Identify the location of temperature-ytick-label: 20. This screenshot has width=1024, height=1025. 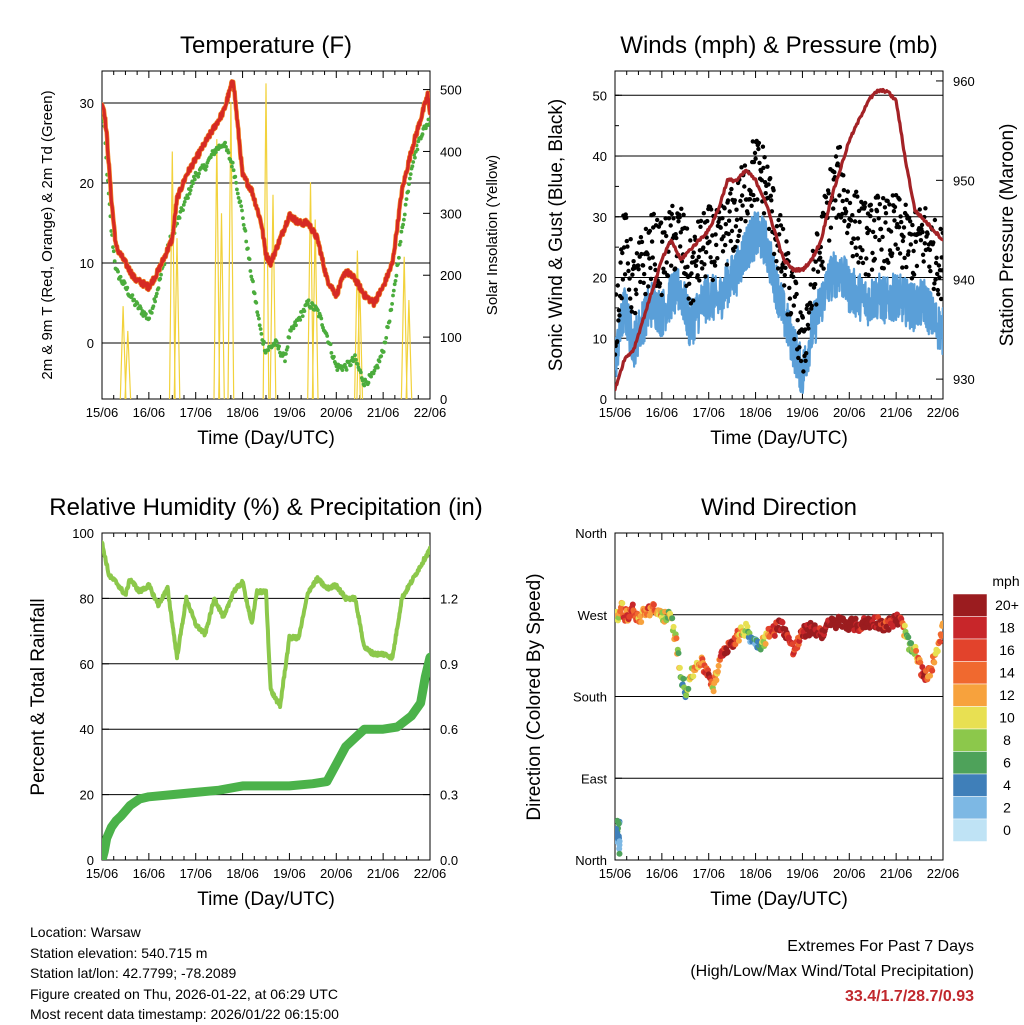
(87, 183).